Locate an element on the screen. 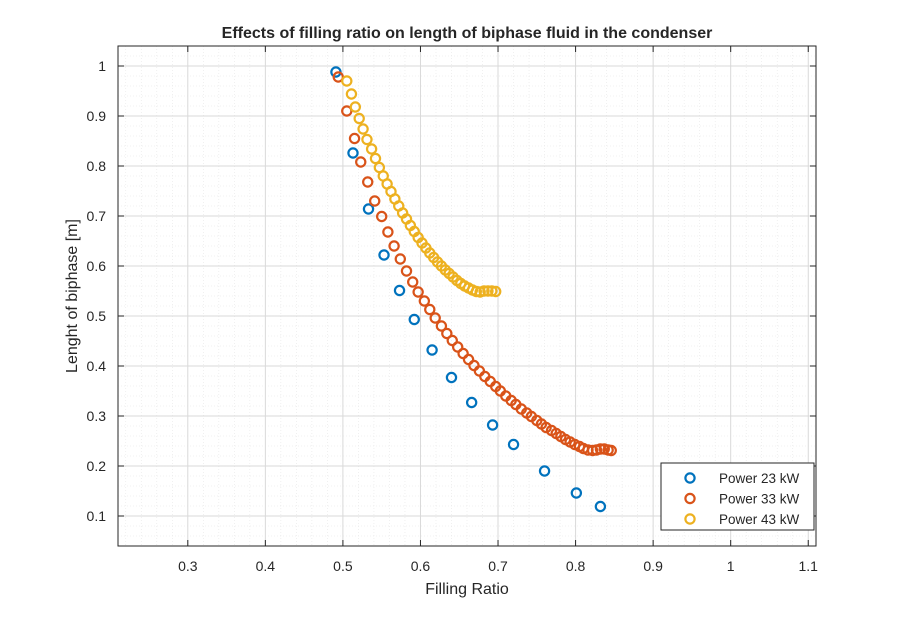 The image size is (904, 620). legend: Power 23 kW Power 33 kW Power 43 kW is located at coordinates (737, 496).